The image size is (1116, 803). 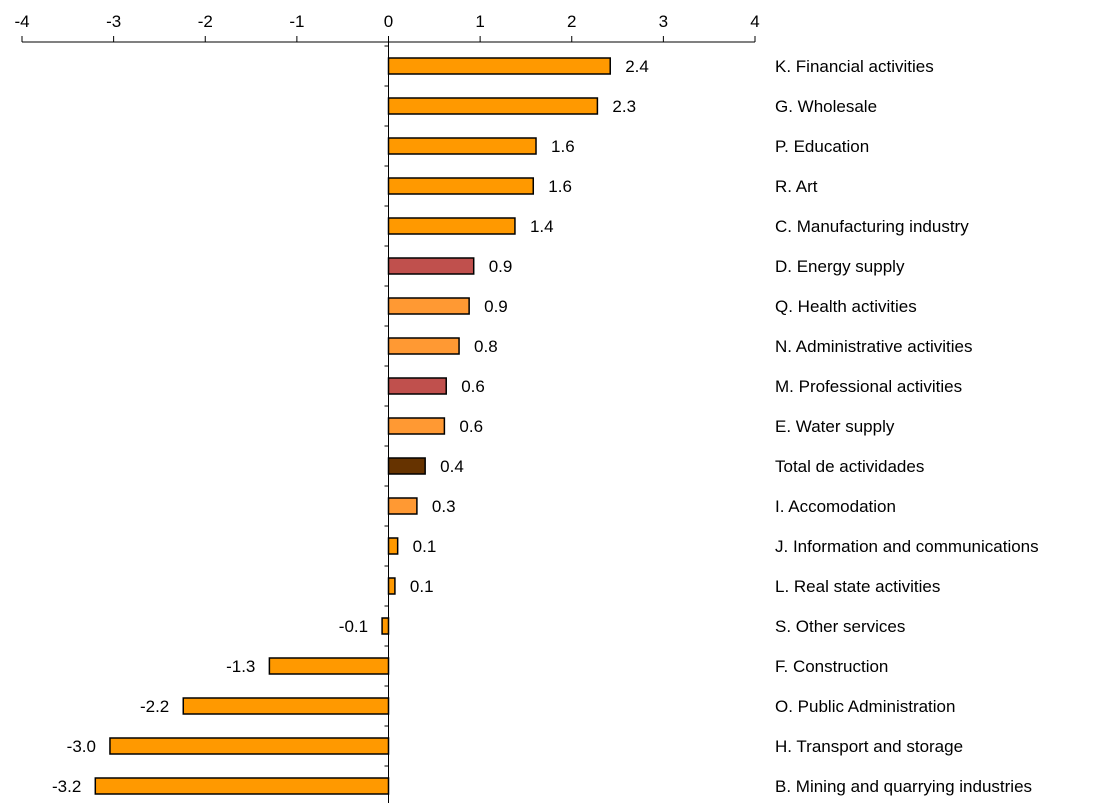 What do you see at coordinates (865, 706) in the screenshot?
I see `category-label: O. Public Administration` at bounding box center [865, 706].